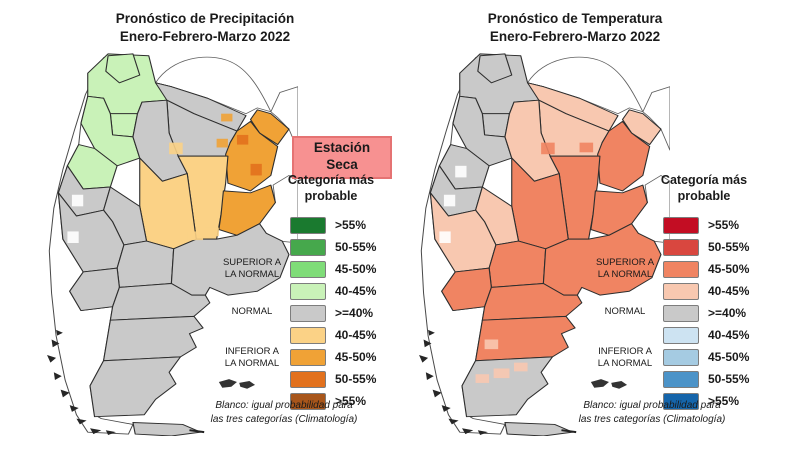  Describe the element at coordinates (624, 156) in the screenshot. I see `province-corrientes` at that location.